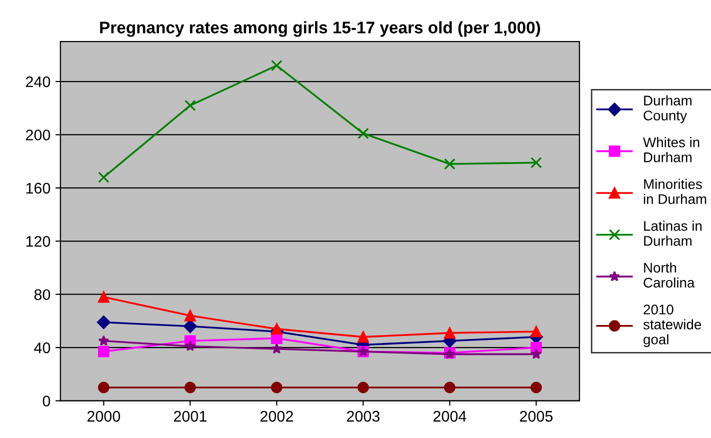  What do you see at coordinates (46, 401) in the screenshot?
I see `y-tick-label: 0` at bounding box center [46, 401].